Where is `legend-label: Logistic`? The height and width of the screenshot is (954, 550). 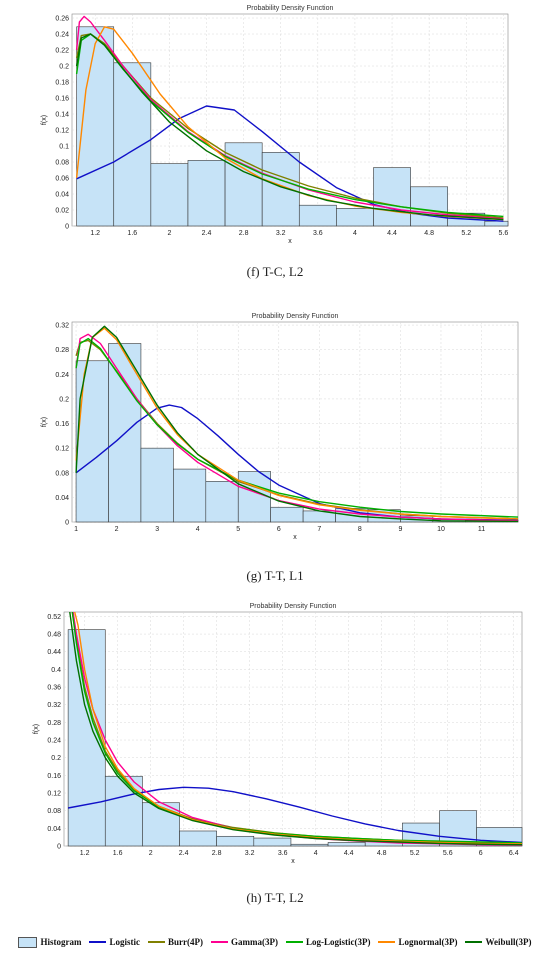 legend-label: Logistic is located at coordinates (124, 942).